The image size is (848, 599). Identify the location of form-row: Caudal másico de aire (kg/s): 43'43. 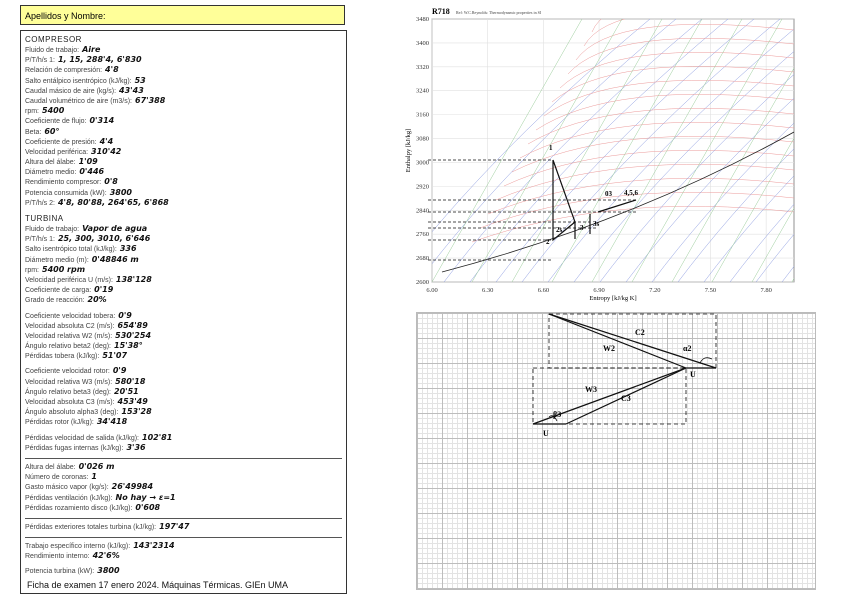
(183, 91).